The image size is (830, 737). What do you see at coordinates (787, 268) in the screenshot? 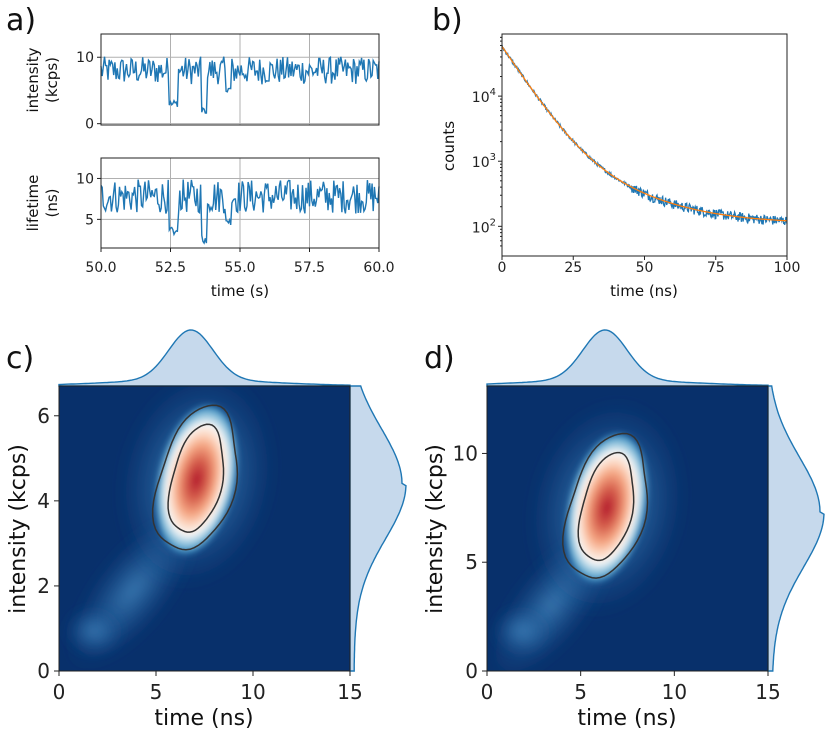
I see `decay-xtick-100: 100` at bounding box center [787, 268].